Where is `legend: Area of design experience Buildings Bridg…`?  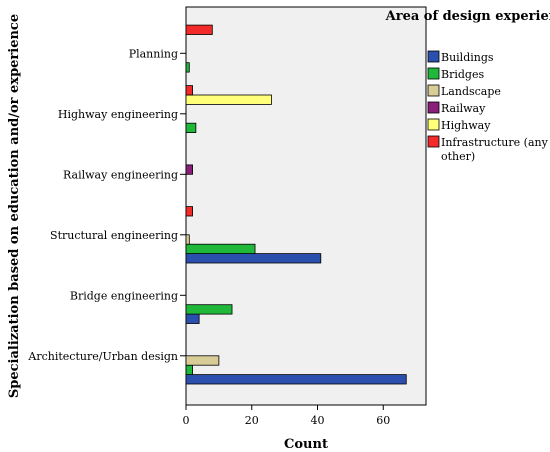
legend: Area of design experience Buildings Bridg… is located at coordinates (467, 86).